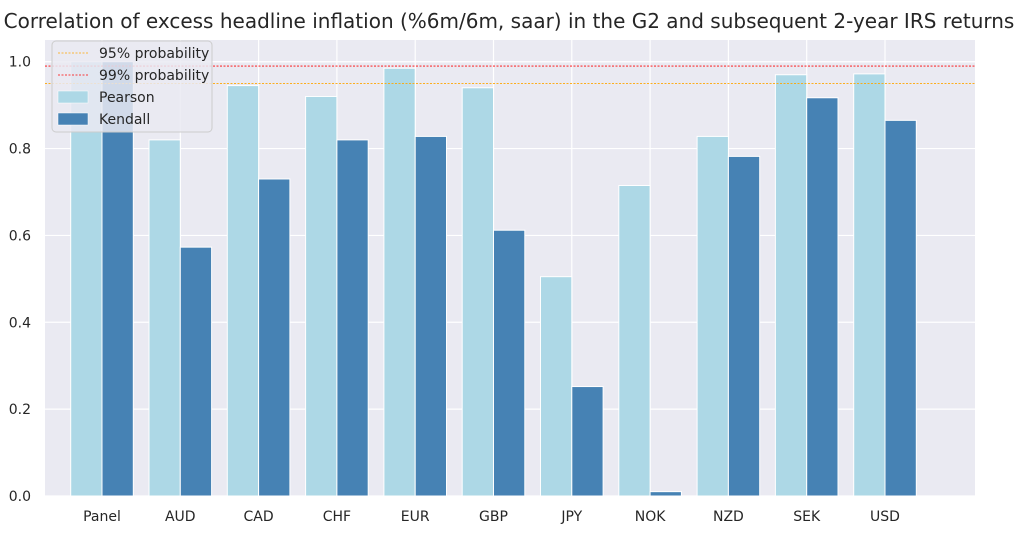 The width and height of the screenshot is (1017, 533). What do you see at coordinates (127, 98) in the screenshot?
I see `legend-label: Pearson` at bounding box center [127, 98].